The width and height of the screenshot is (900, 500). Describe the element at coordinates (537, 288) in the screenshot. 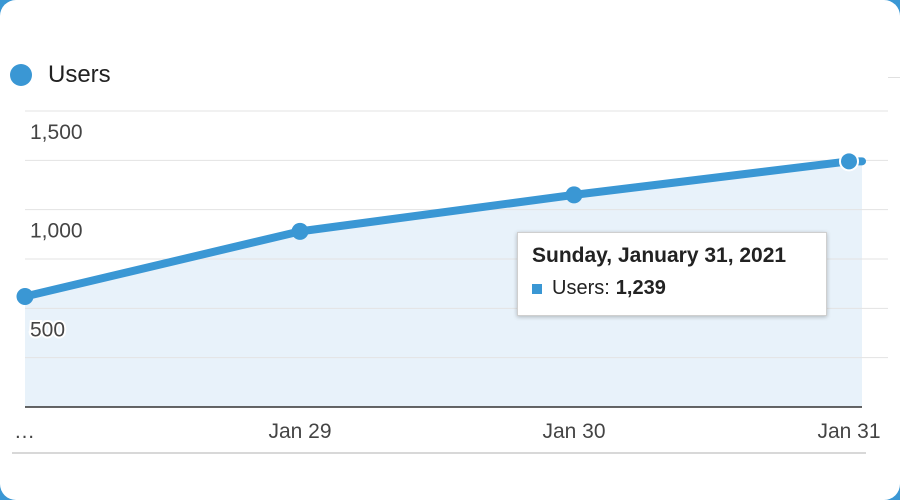

I see `tooltip-swatch-icon` at that location.